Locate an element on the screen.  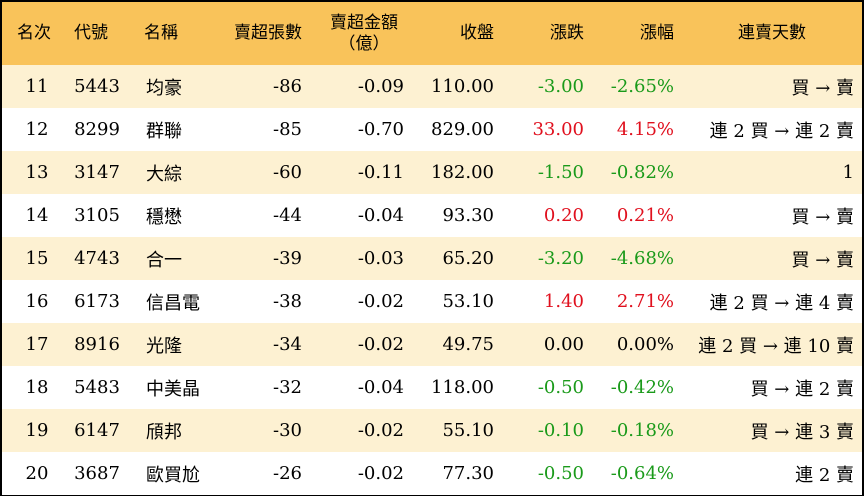
streak-cell: 1 is located at coordinates (848, 172).